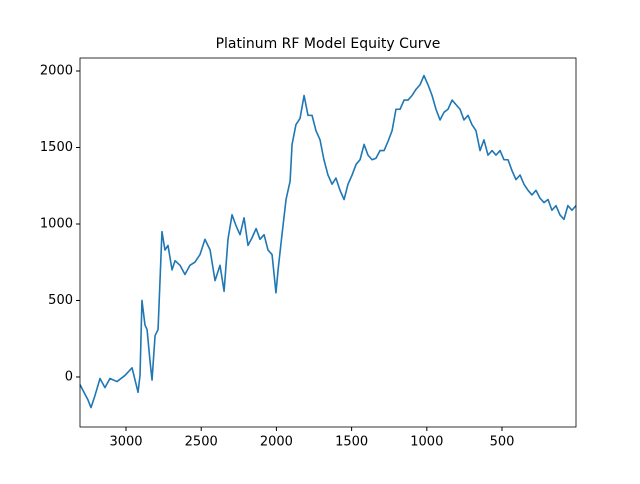 The width and height of the screenshot is (640, 484). Describe the element at coordinates (351, 442) in the screenshot. I see `x-tick-label: 1500` at that location.